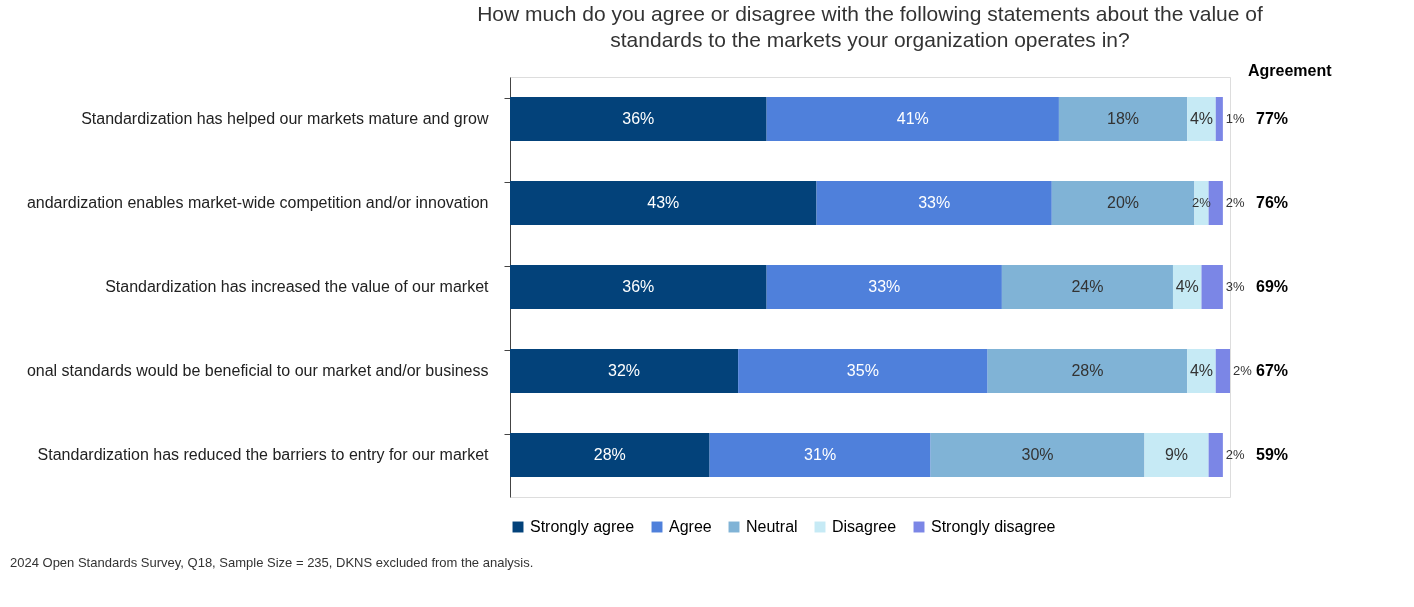 The image size is (1414, 607). I want to click on y-tick-label: onal standards would be beneficial to our market and/or business, so click(257, 370).